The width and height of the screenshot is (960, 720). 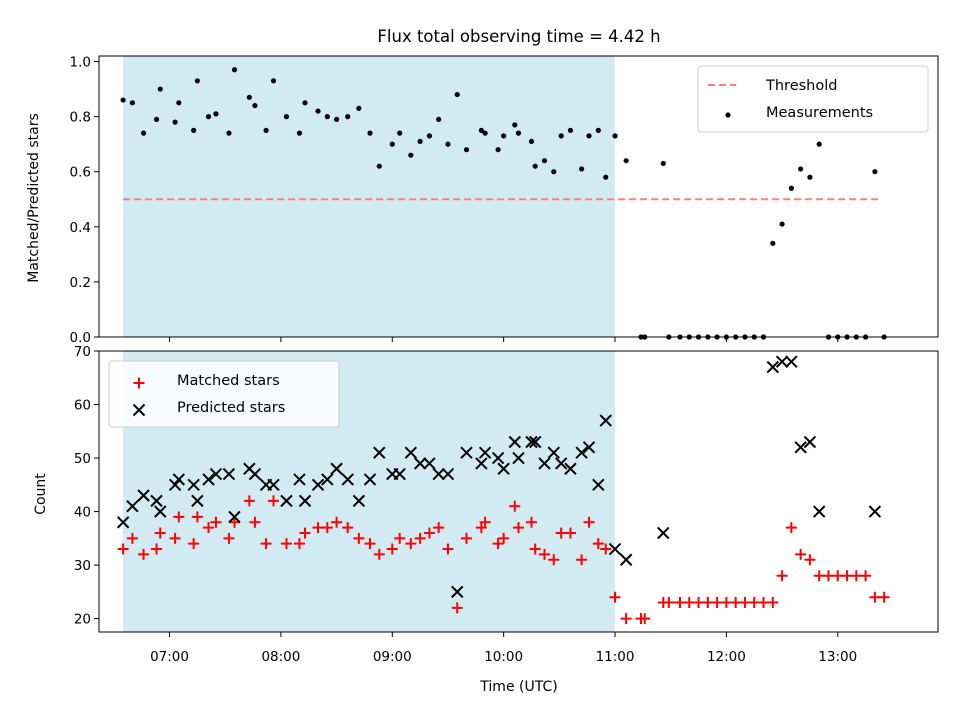 I want to click on bottom-x-tick-label: 13:00, so click(x=837, y=657).